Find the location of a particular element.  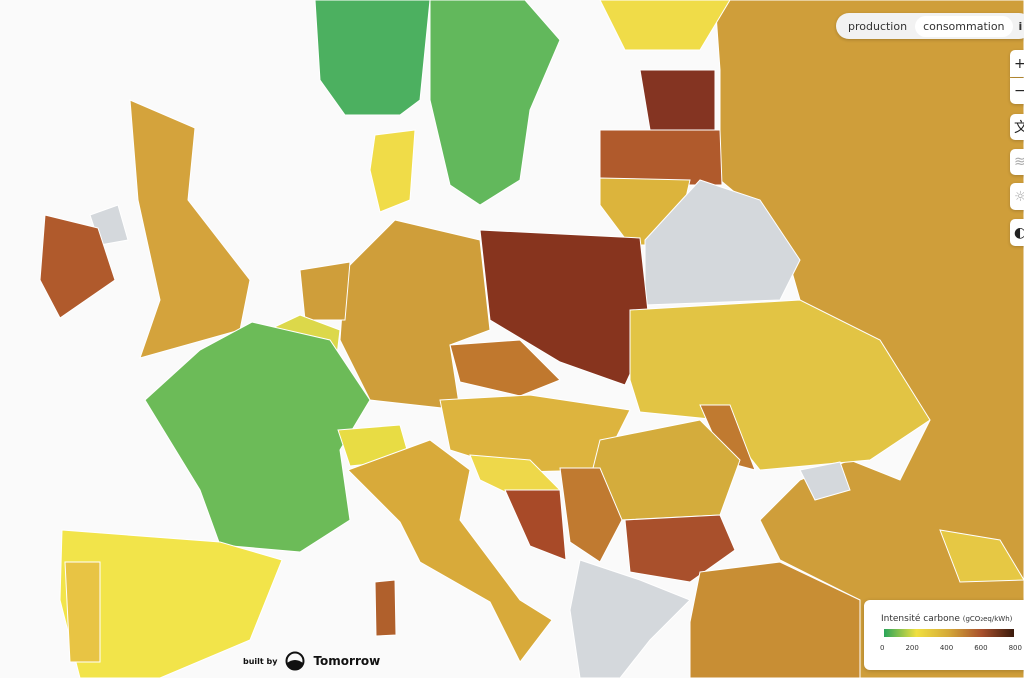

region-turkey is located at coordinates (775, 619).